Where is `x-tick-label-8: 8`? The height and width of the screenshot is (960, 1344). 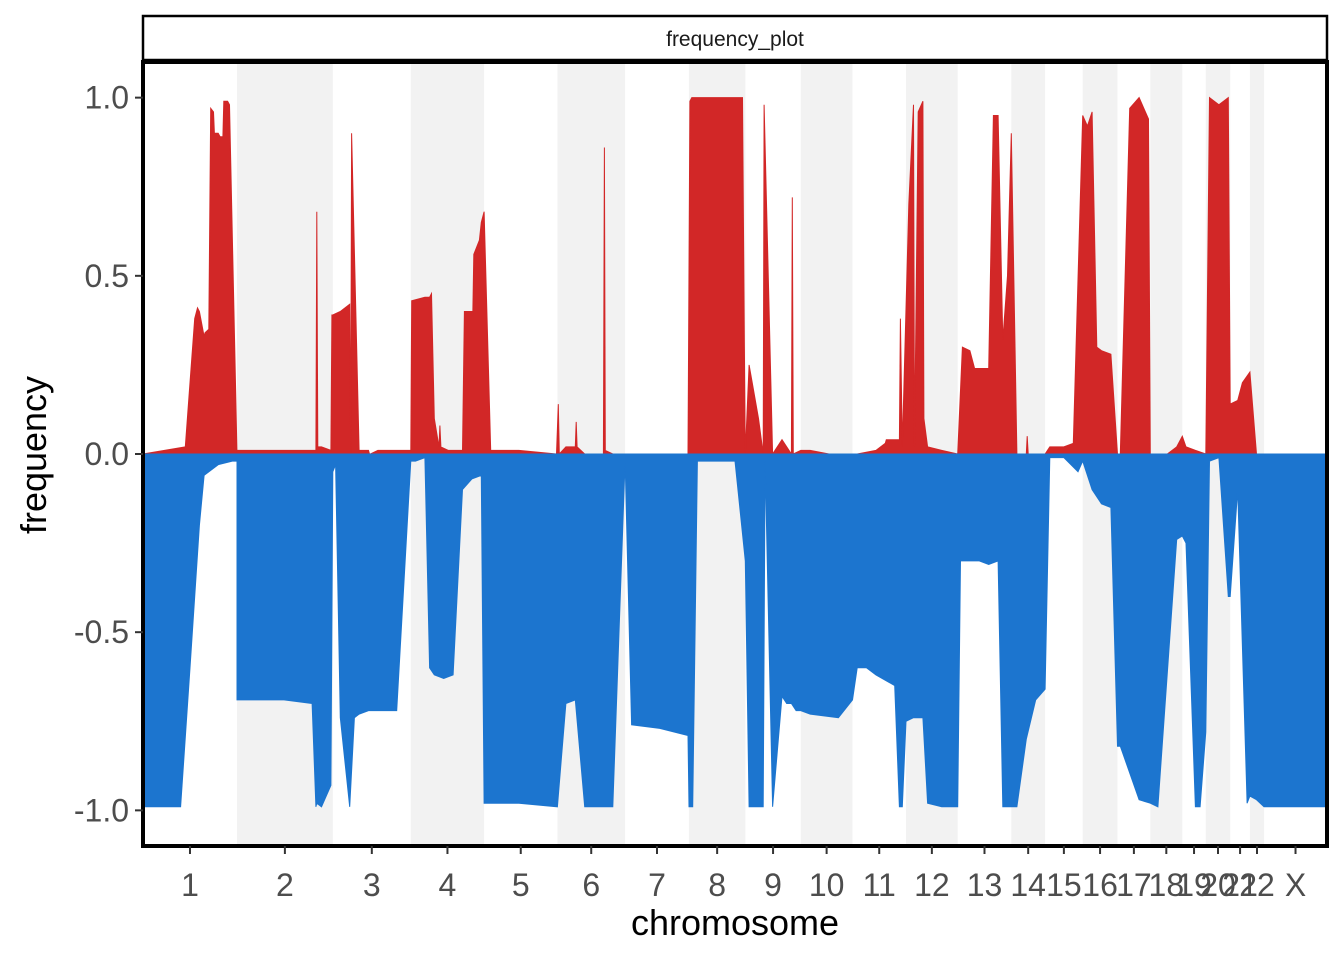
x-tick-label-8: 8 is located at coordinates (717, 885).